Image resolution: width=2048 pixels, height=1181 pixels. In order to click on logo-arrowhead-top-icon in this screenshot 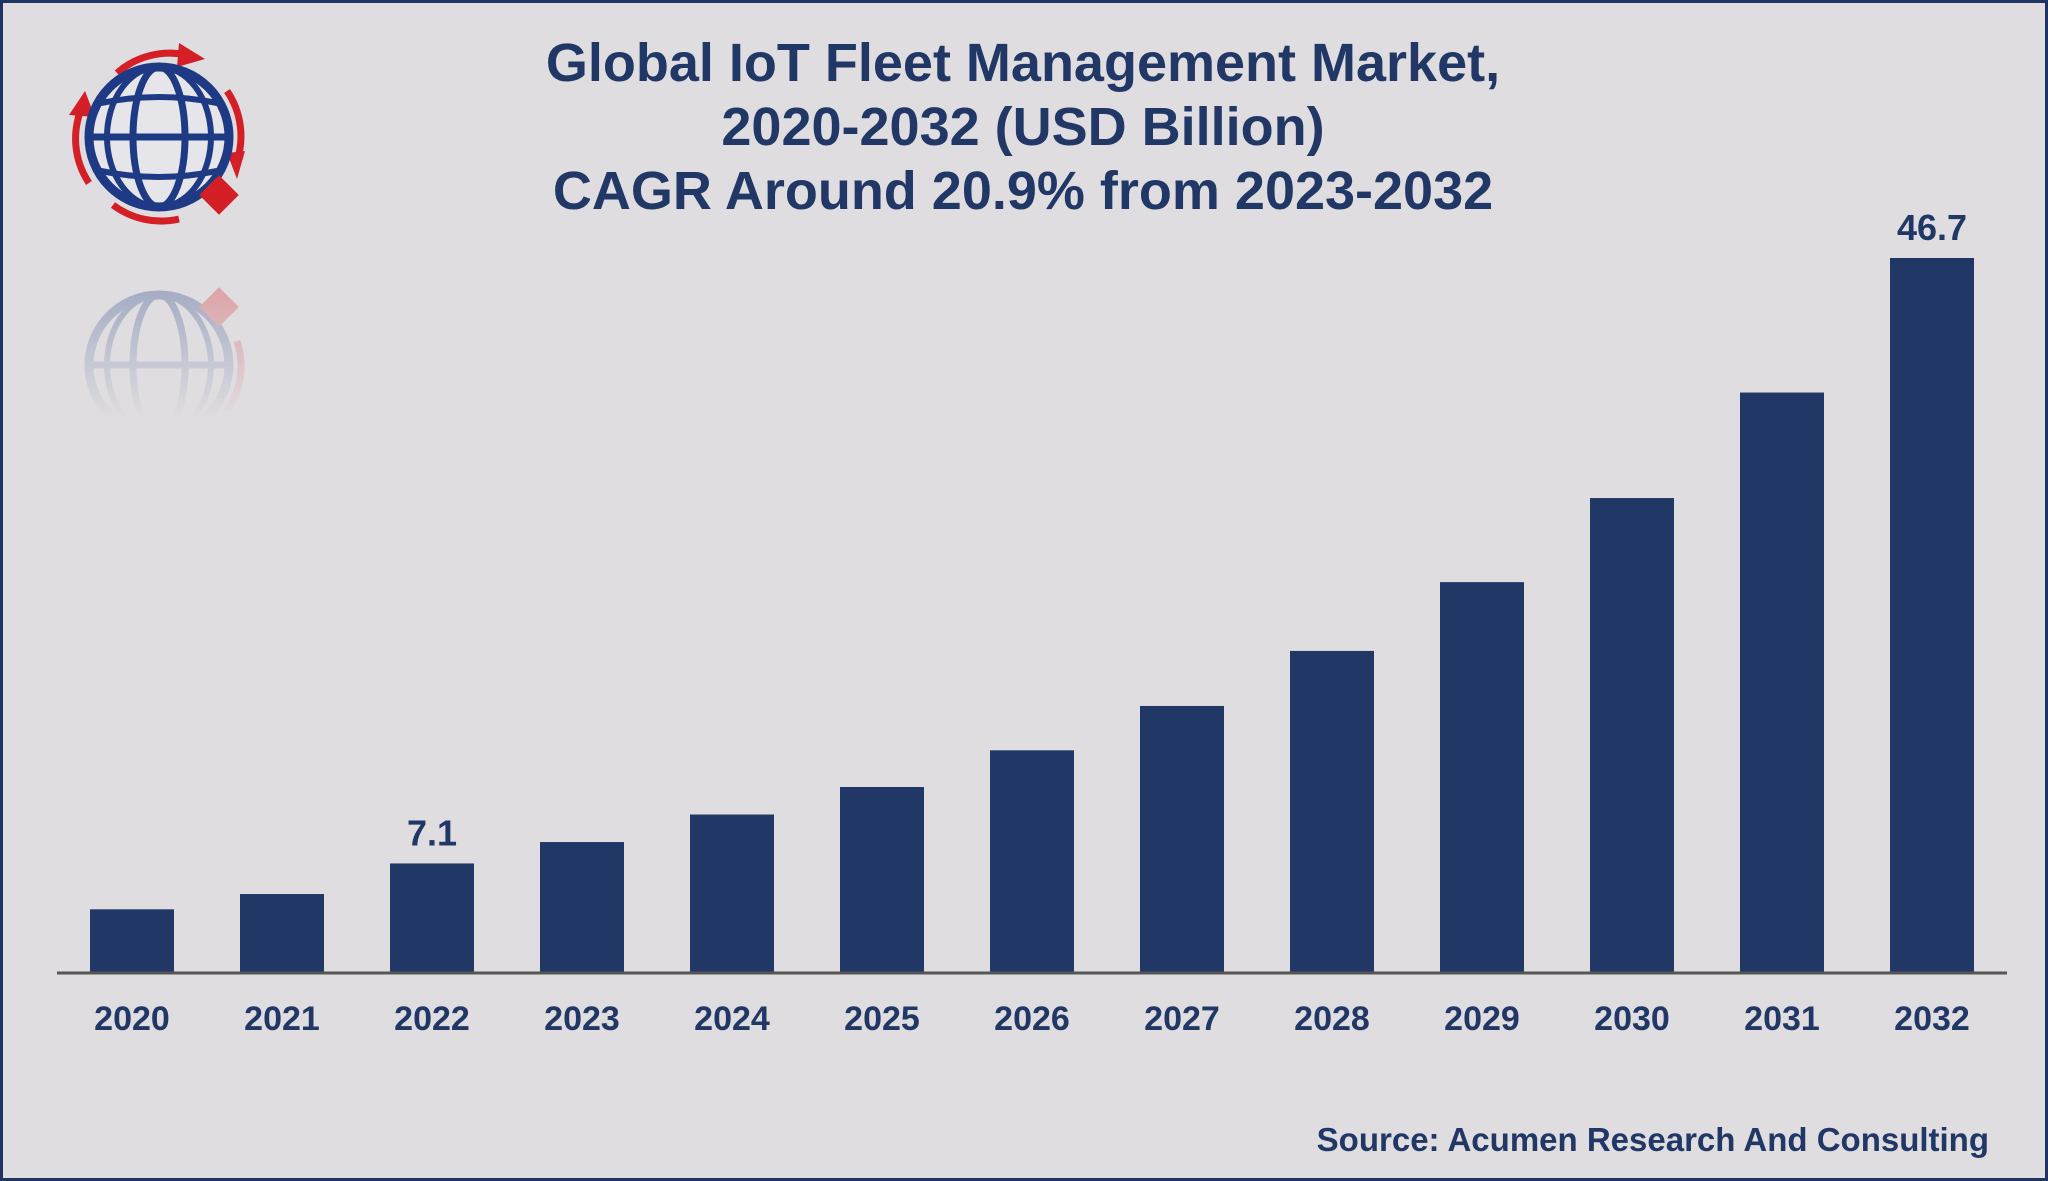, I will do `click(191, 55)`.